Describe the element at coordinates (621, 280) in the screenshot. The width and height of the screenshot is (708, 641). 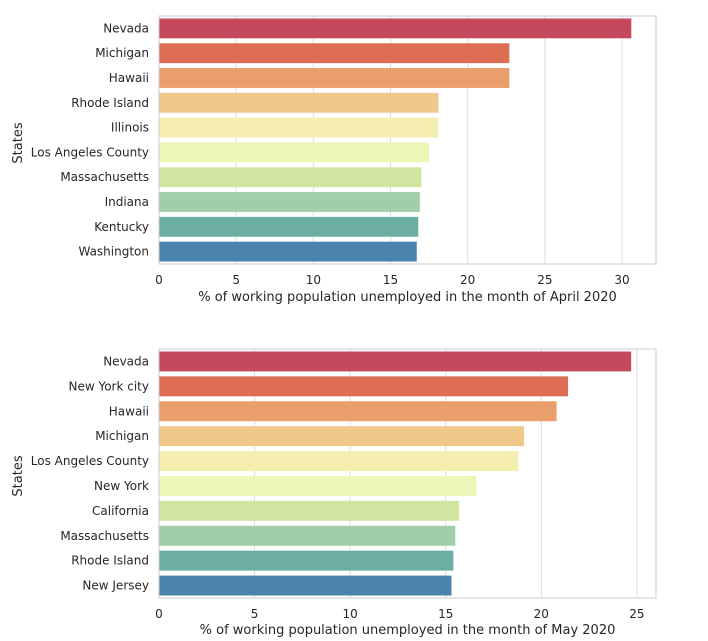
I see `x-tick-label: 30` at that location.